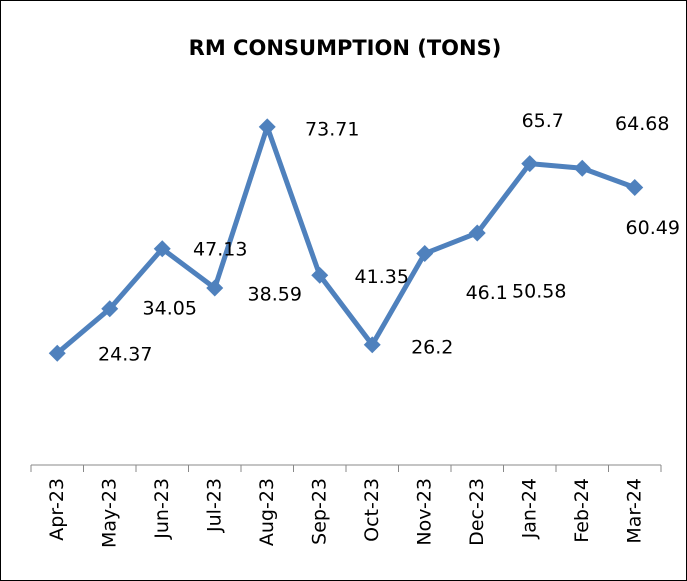  Describe the element at coordinates (214, 505) in the screenshot. I see `x-tick-label: Jul-23` at that location.